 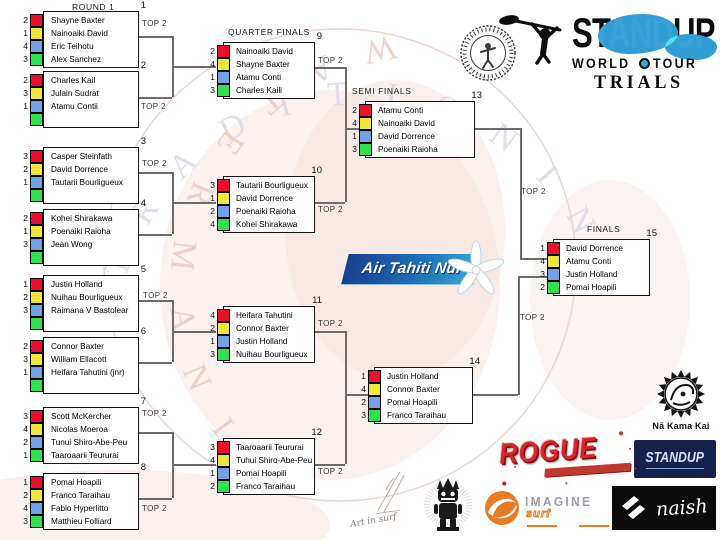 What do you see at coordinates (259, 77) in the screenshot?
I see `competitor-name: Atamu Conti` at bounding box center [259, 77].